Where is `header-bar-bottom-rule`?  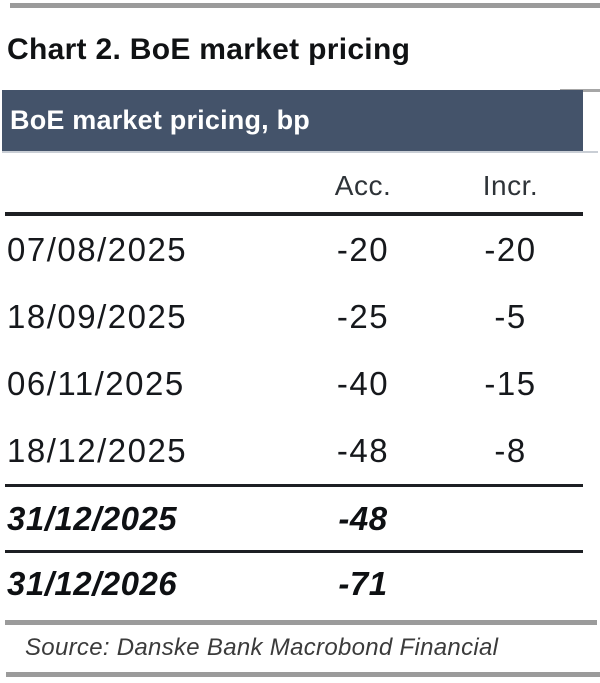 header-bar-bottom-rule is located at coordinates (300, 152).